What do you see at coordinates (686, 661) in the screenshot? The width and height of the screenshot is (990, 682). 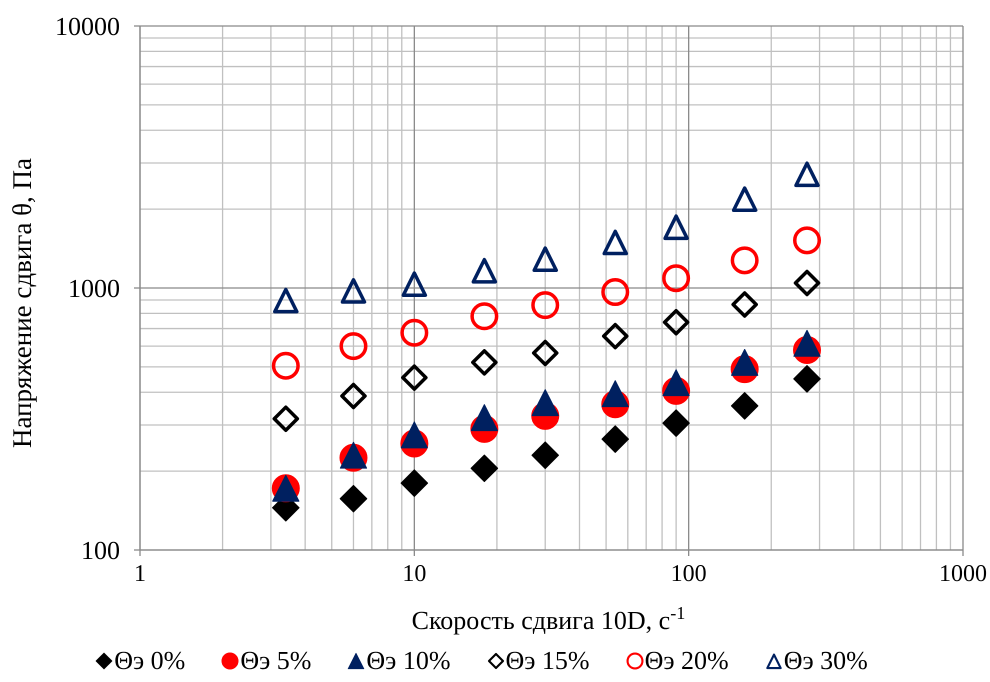 I see `legend-label: Θэ 20%` at bounding box center [686, 661].